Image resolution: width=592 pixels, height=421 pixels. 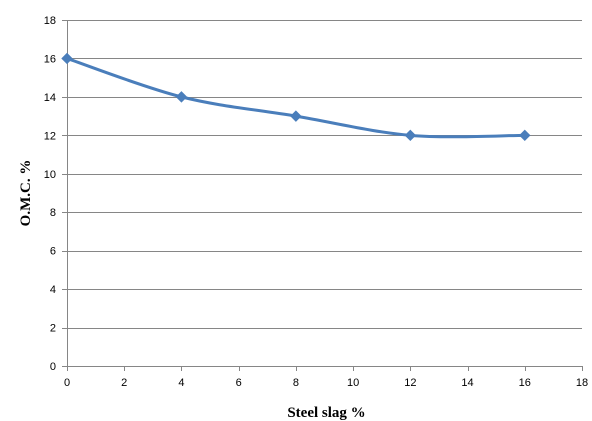 What do you see at coordinates (353, 383) in the screenshot?
I see `x-tick-label-10: 10` at bounding box center [353, 383].